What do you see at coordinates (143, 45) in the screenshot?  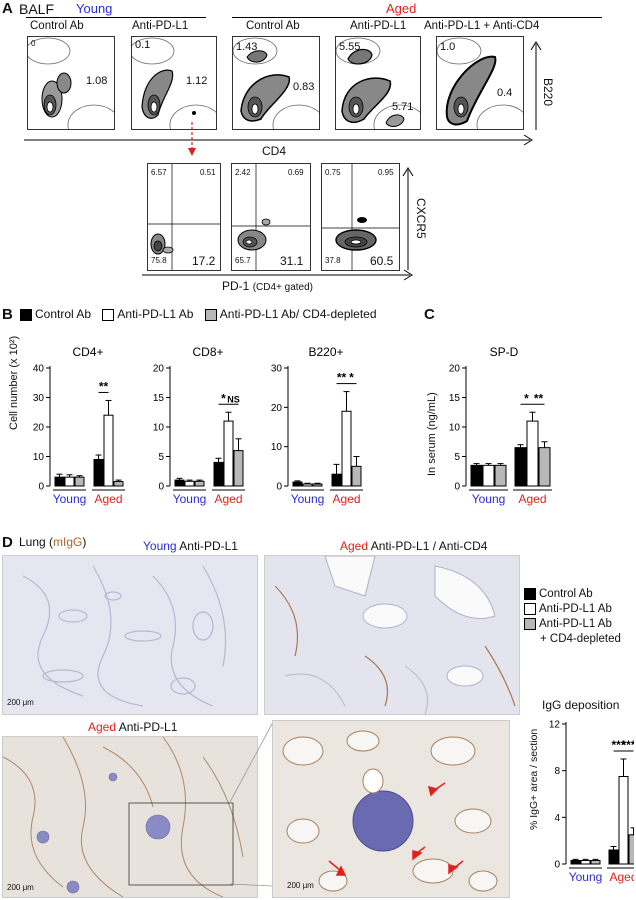 I see `b220-value: 0.1` at bounding box center [143, 45].